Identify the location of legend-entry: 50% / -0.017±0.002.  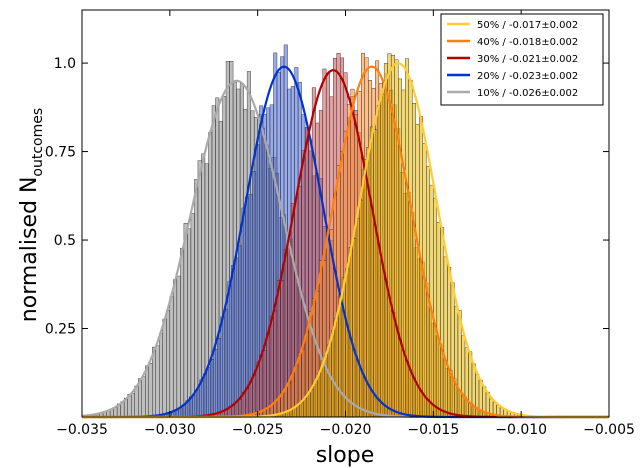
(512, 25).